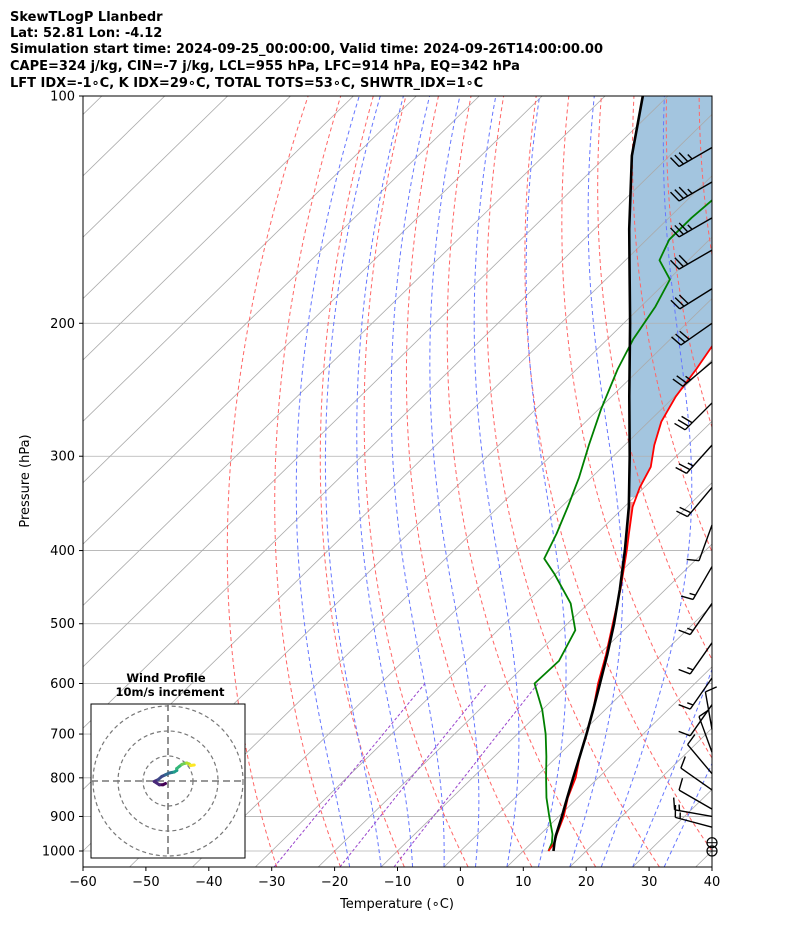 This screenshot has width=794, height=937. What do you see at coordinates (208, 882) in the screenshot?
I see `x-tick-label: −40` at bounding box center [208, 882].